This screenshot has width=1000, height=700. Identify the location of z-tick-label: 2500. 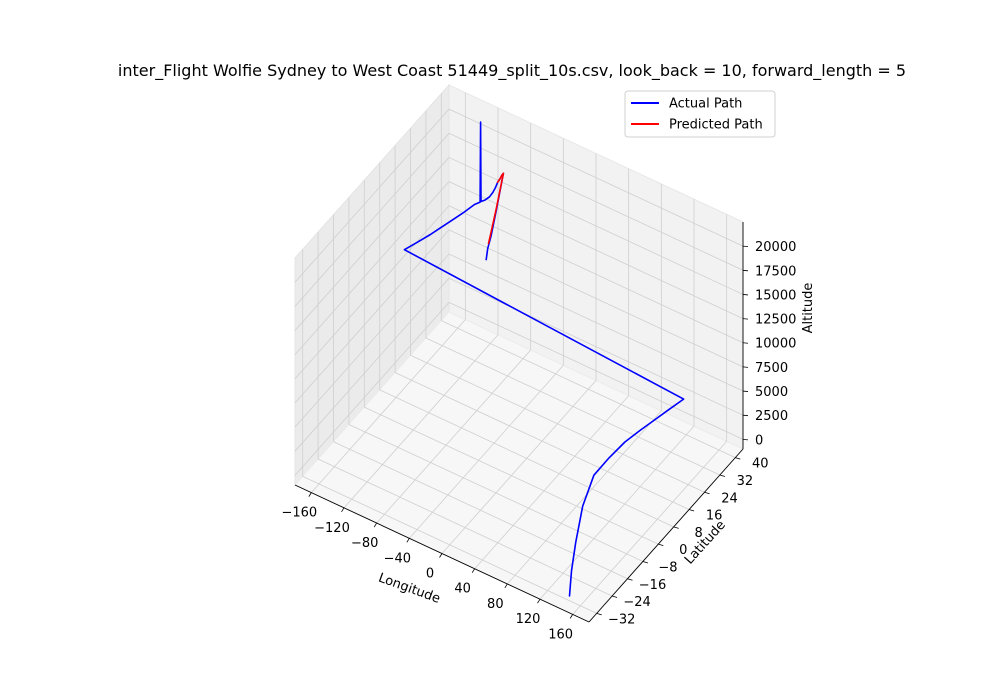
(771, 416).